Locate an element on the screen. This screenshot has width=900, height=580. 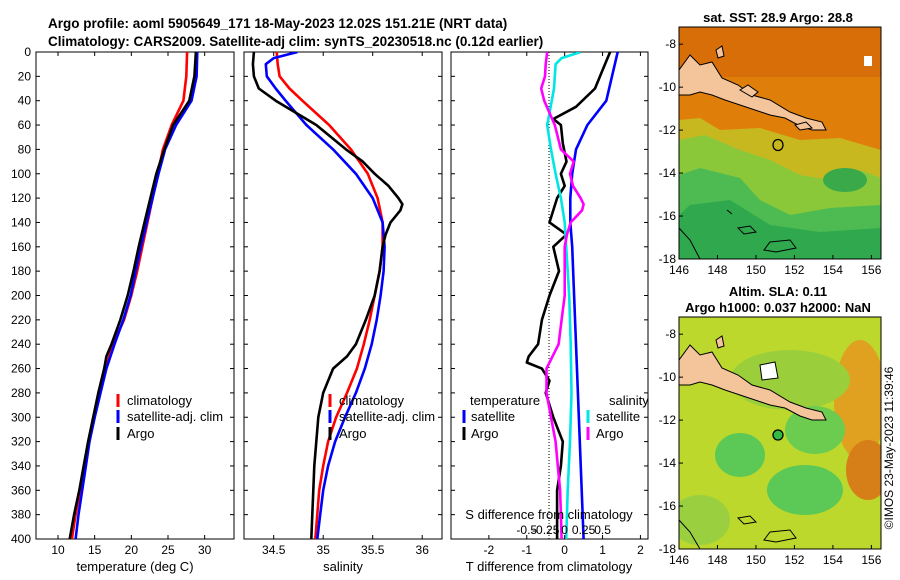
x-tick-label: 2 is located at coordinates (640, 550).